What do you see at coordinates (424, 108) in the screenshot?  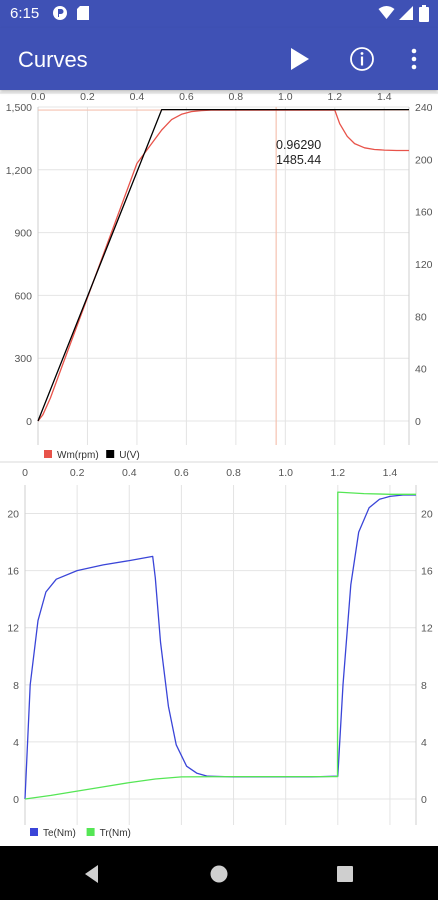 I see `y-right-tick-label: 240` at bounding box center [424, 108].